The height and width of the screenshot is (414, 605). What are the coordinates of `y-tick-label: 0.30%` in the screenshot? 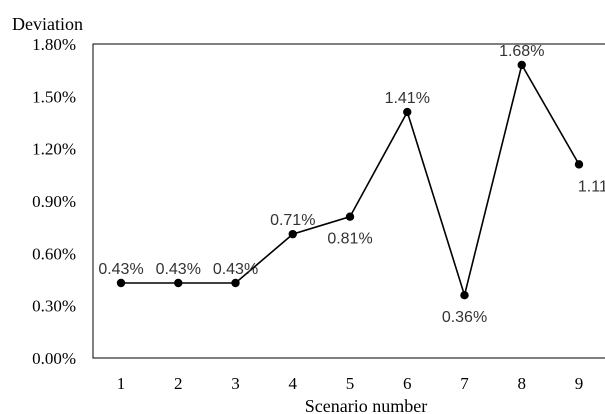 It's located at (54, 306).